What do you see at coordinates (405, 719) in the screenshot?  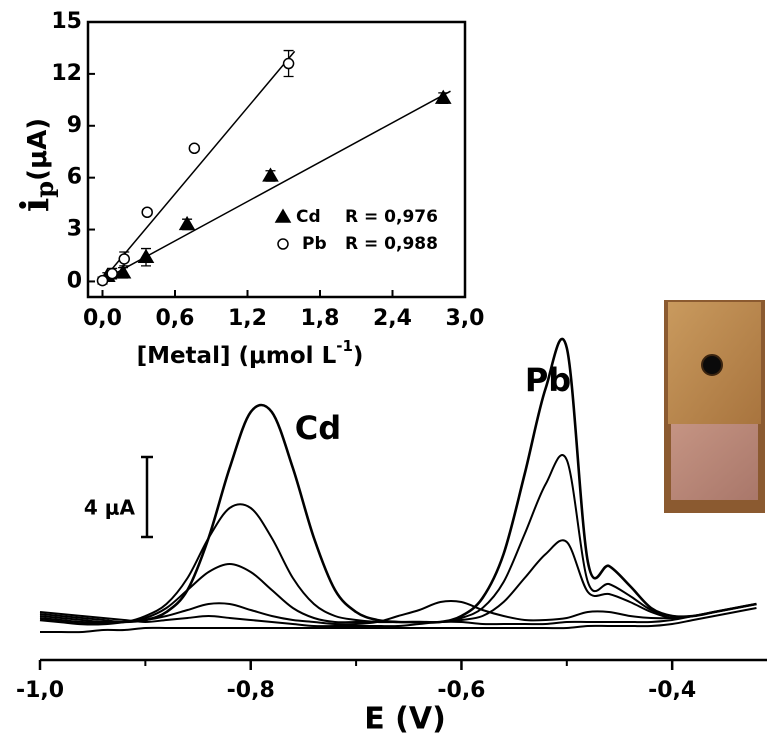 I see `x-axis-label: E (V)` at bounding box center [405, 719].